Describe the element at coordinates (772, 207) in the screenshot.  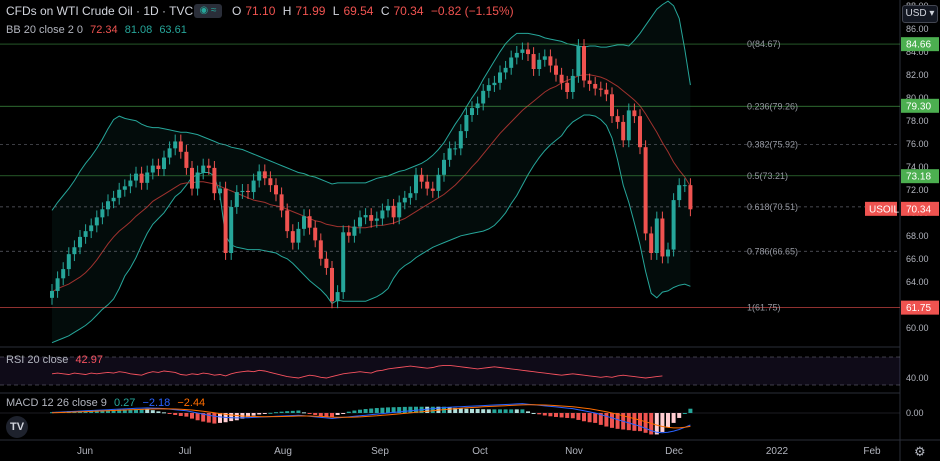
I see `fib-level-label: 0.618(70.51)` at that location.